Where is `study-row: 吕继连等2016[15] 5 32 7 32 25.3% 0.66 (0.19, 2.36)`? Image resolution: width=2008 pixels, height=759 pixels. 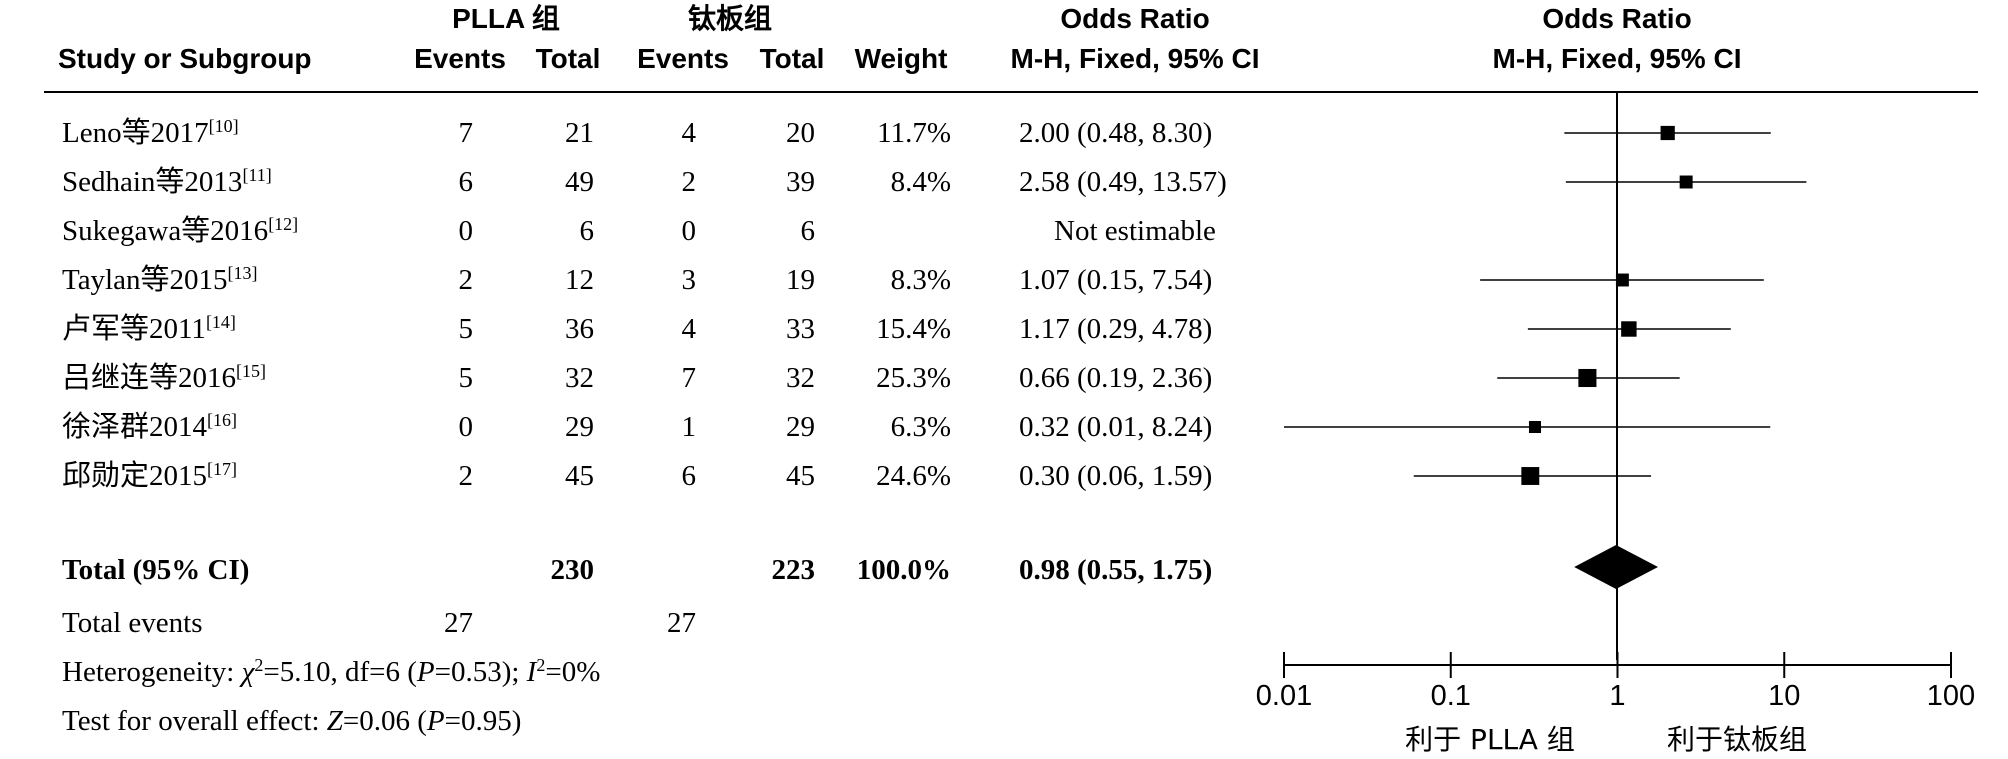
study-row: 吕继连等2016[15] 5 32 7 32 25.3% 0.66 (0.19, 2.36) is located at coordinates (871, 377).